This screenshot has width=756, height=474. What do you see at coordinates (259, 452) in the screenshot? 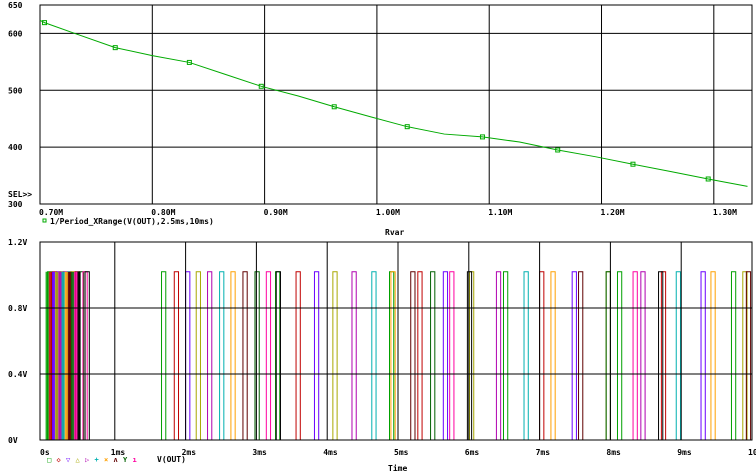
I see `bottom-x-tick-label: 3ms` at bounding box center [259, 452].